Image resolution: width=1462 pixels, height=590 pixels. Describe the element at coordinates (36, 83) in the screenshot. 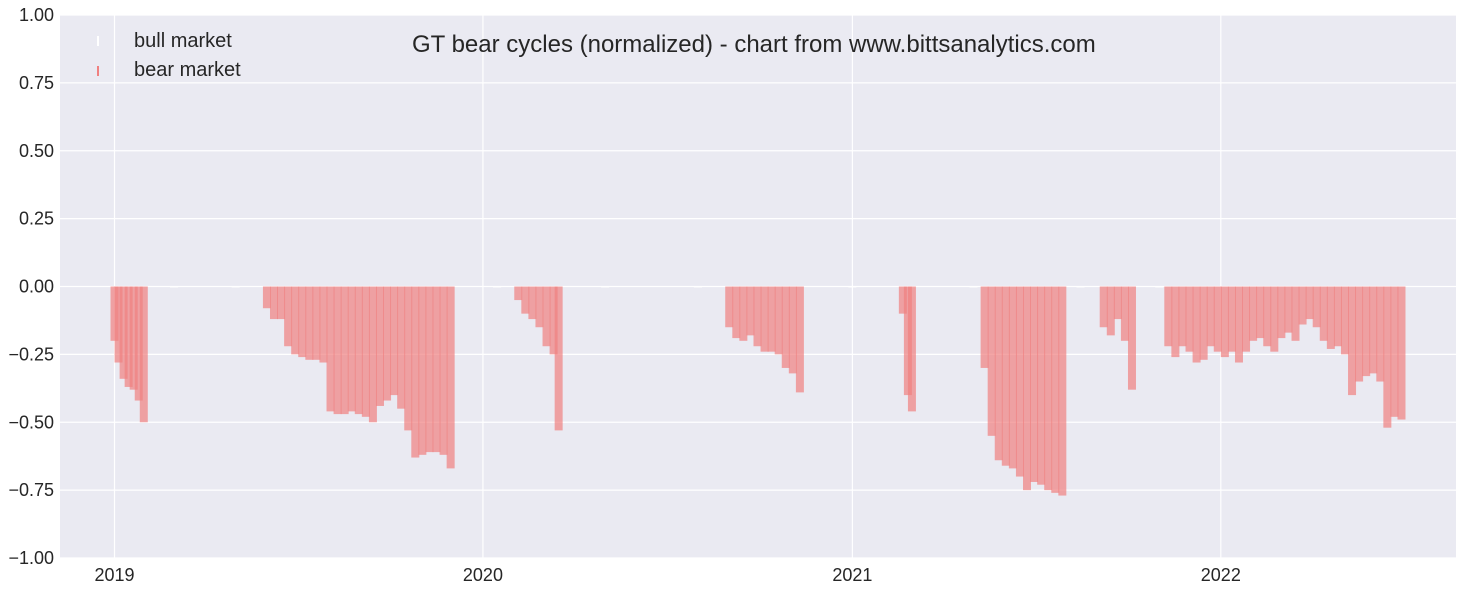

I see `y-tick-label: 0.75` at that location.